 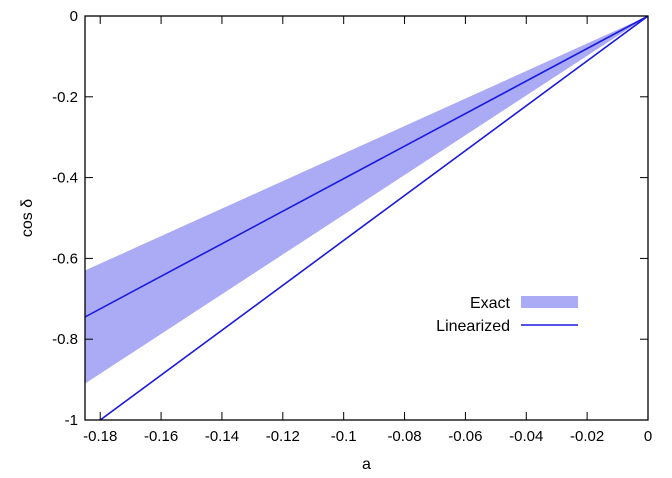 What do you see at coordinates (404, 436) in the screenshot?
I see `x-tick-label: -0.08` at bounding box center [404, 436].